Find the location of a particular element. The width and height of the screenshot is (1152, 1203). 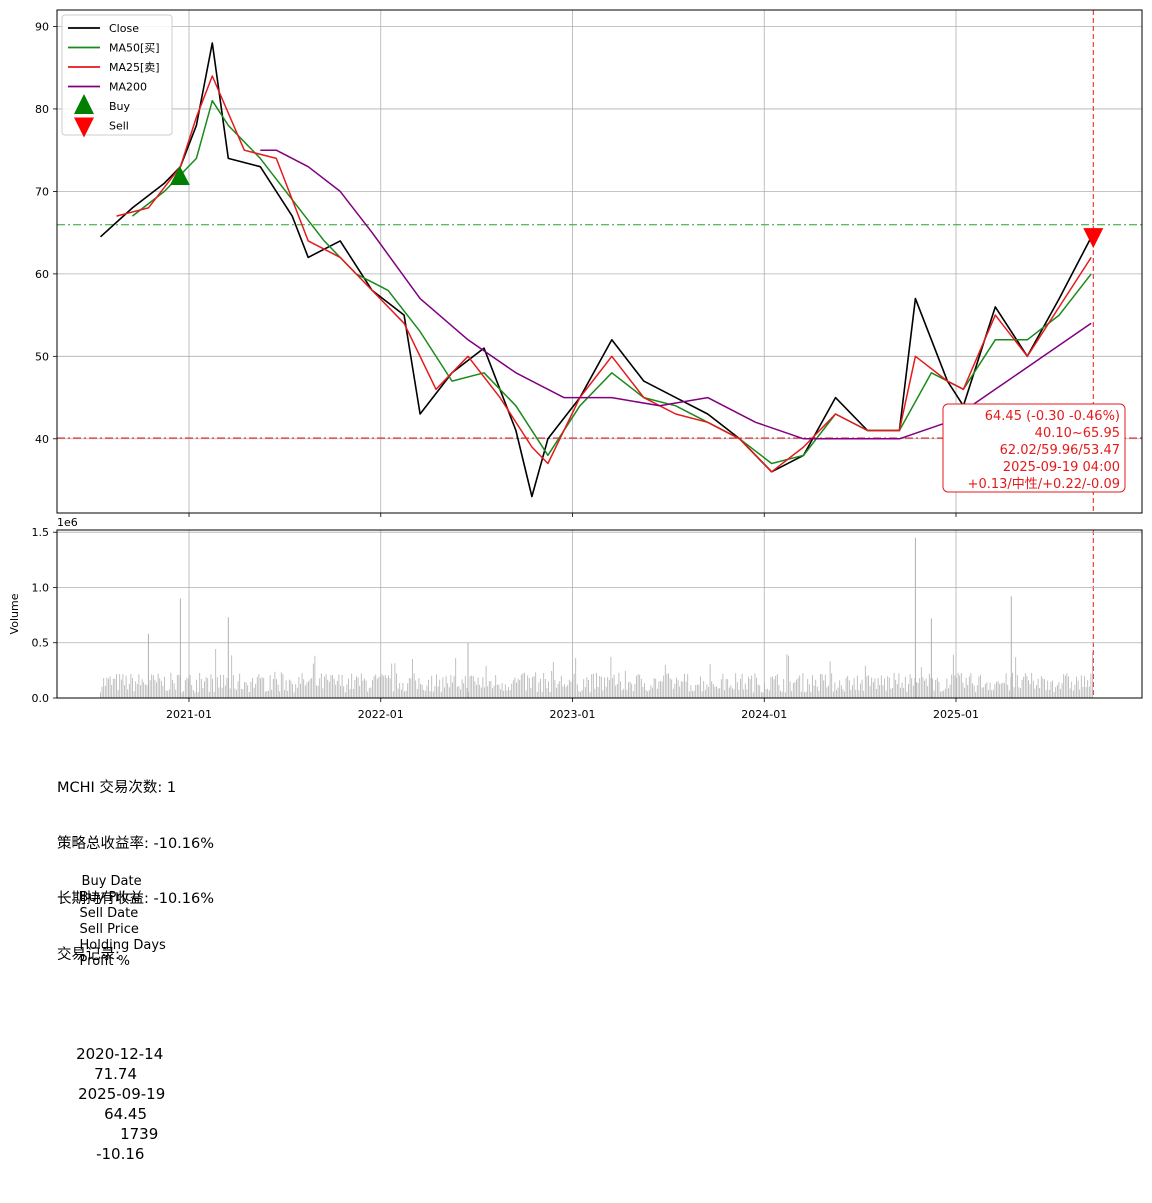

col-sell-date: Sell Date is located at coordinates (109, 913).